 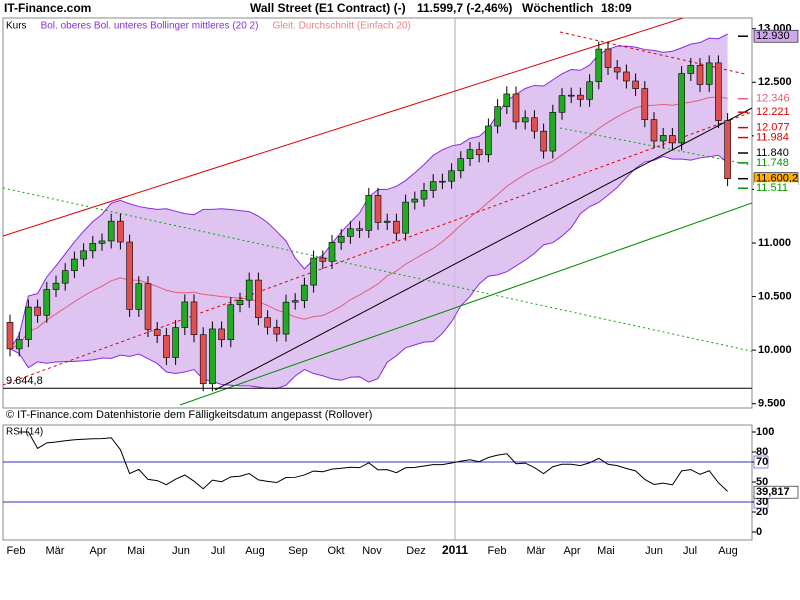 What do you see at coordinates (773, 492) in the screenshot?
I see `rsi-last-label: 39,817` at bounding box center [773, 492].